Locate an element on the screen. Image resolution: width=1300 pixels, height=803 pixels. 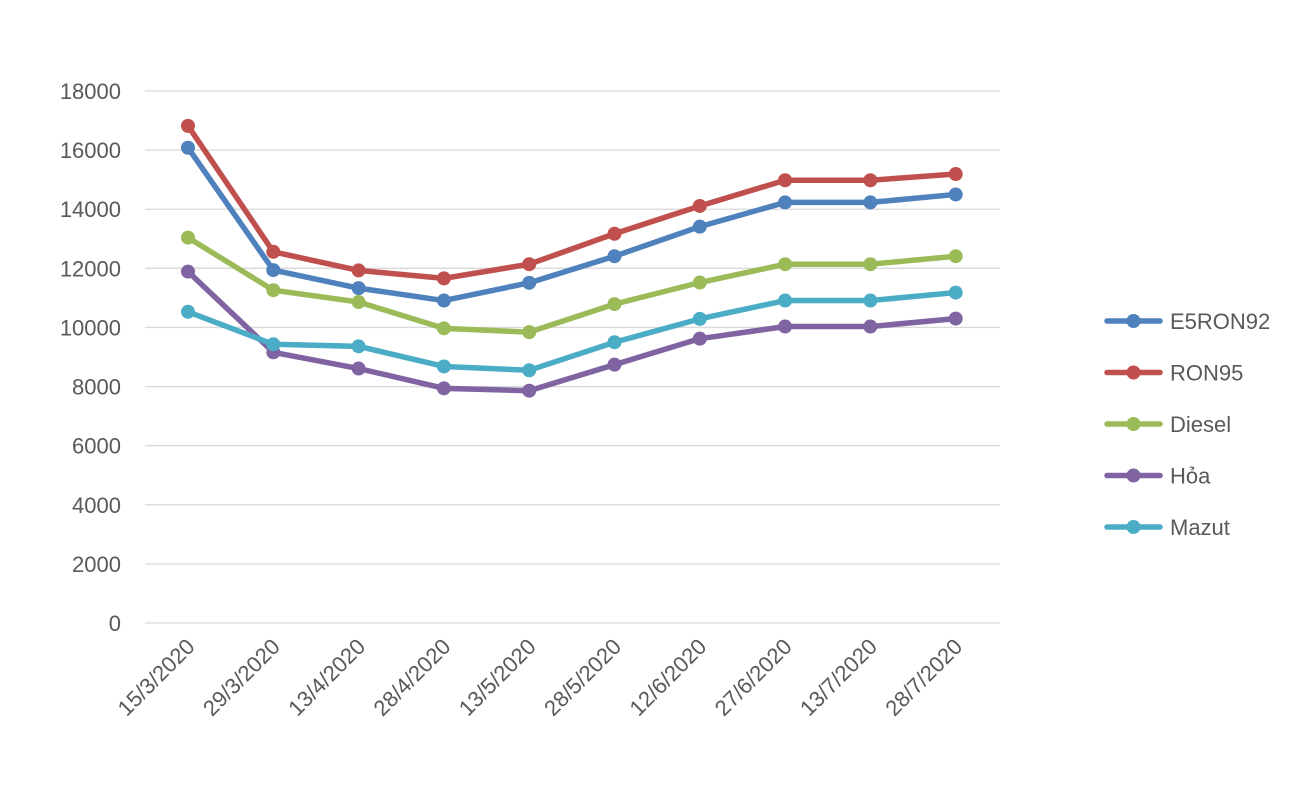
series-e5ron92 is located at coordinates (572, 224).